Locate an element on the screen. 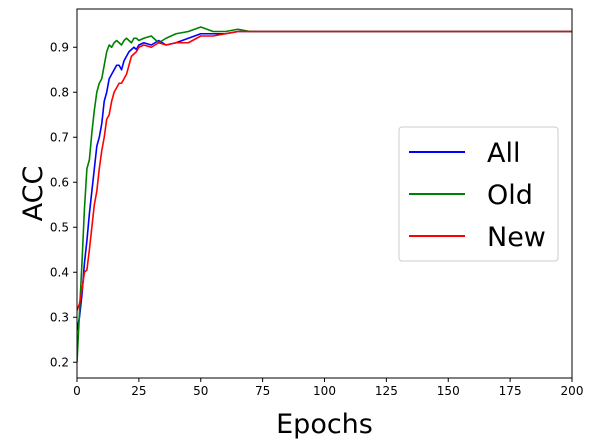 Image resolution: width=595 pixels, height=447 pixels. x-tick-label: 200 is located at coordinates (572, 391).